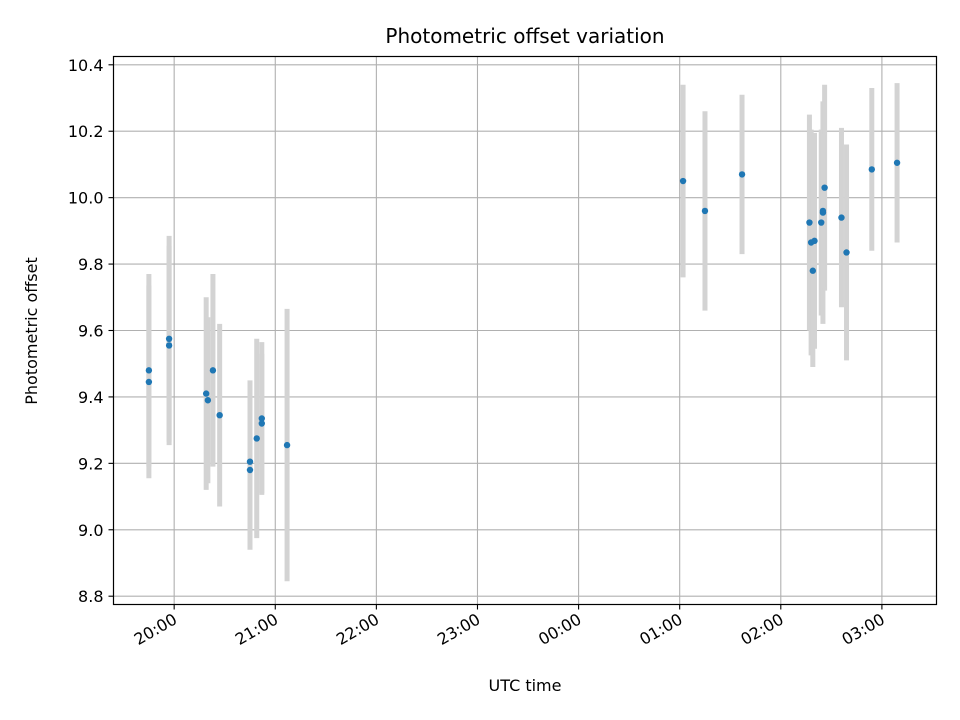 This screenshot has width=960, height=720. What do you see at coordinates (525, 685) in the screenshot?
I see `x-axis-label: UTC time` at bounding box center [525, 685].